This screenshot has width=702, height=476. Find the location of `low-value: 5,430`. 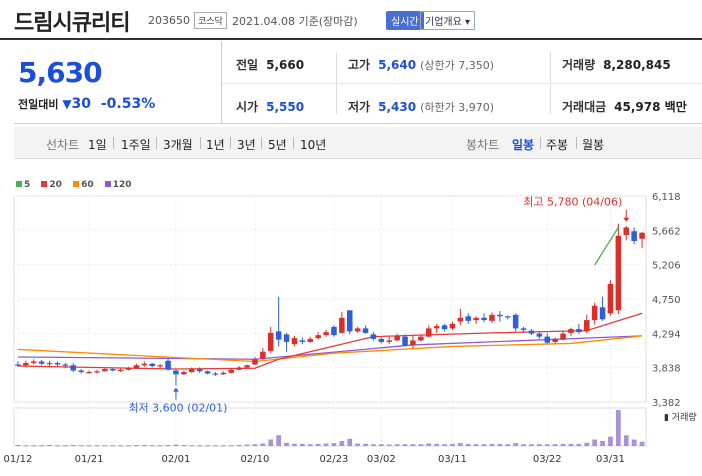

low-value: 5,430 is located at coordinates (397, 107).